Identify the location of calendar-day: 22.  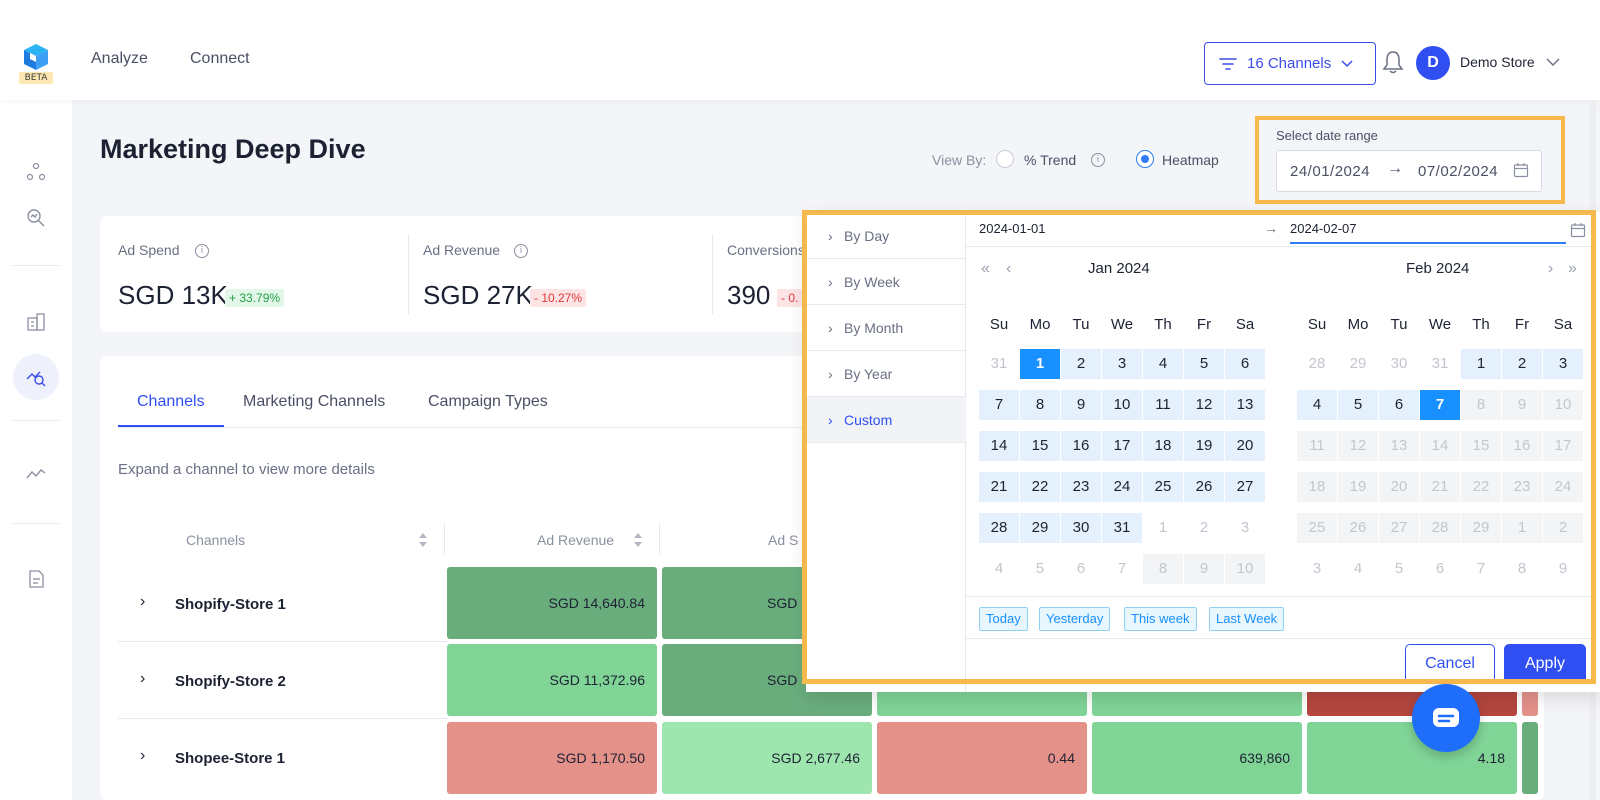
(1481, 487).